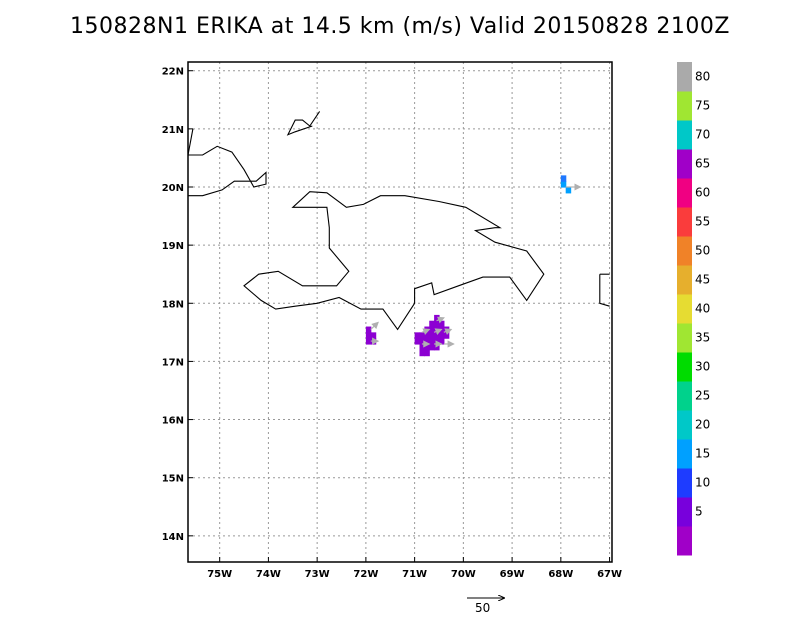 The image size is (800, 618). Describe the element at coordinates (173, 246) in the screenshot. I see `y-tick-label: 19N` at that location.